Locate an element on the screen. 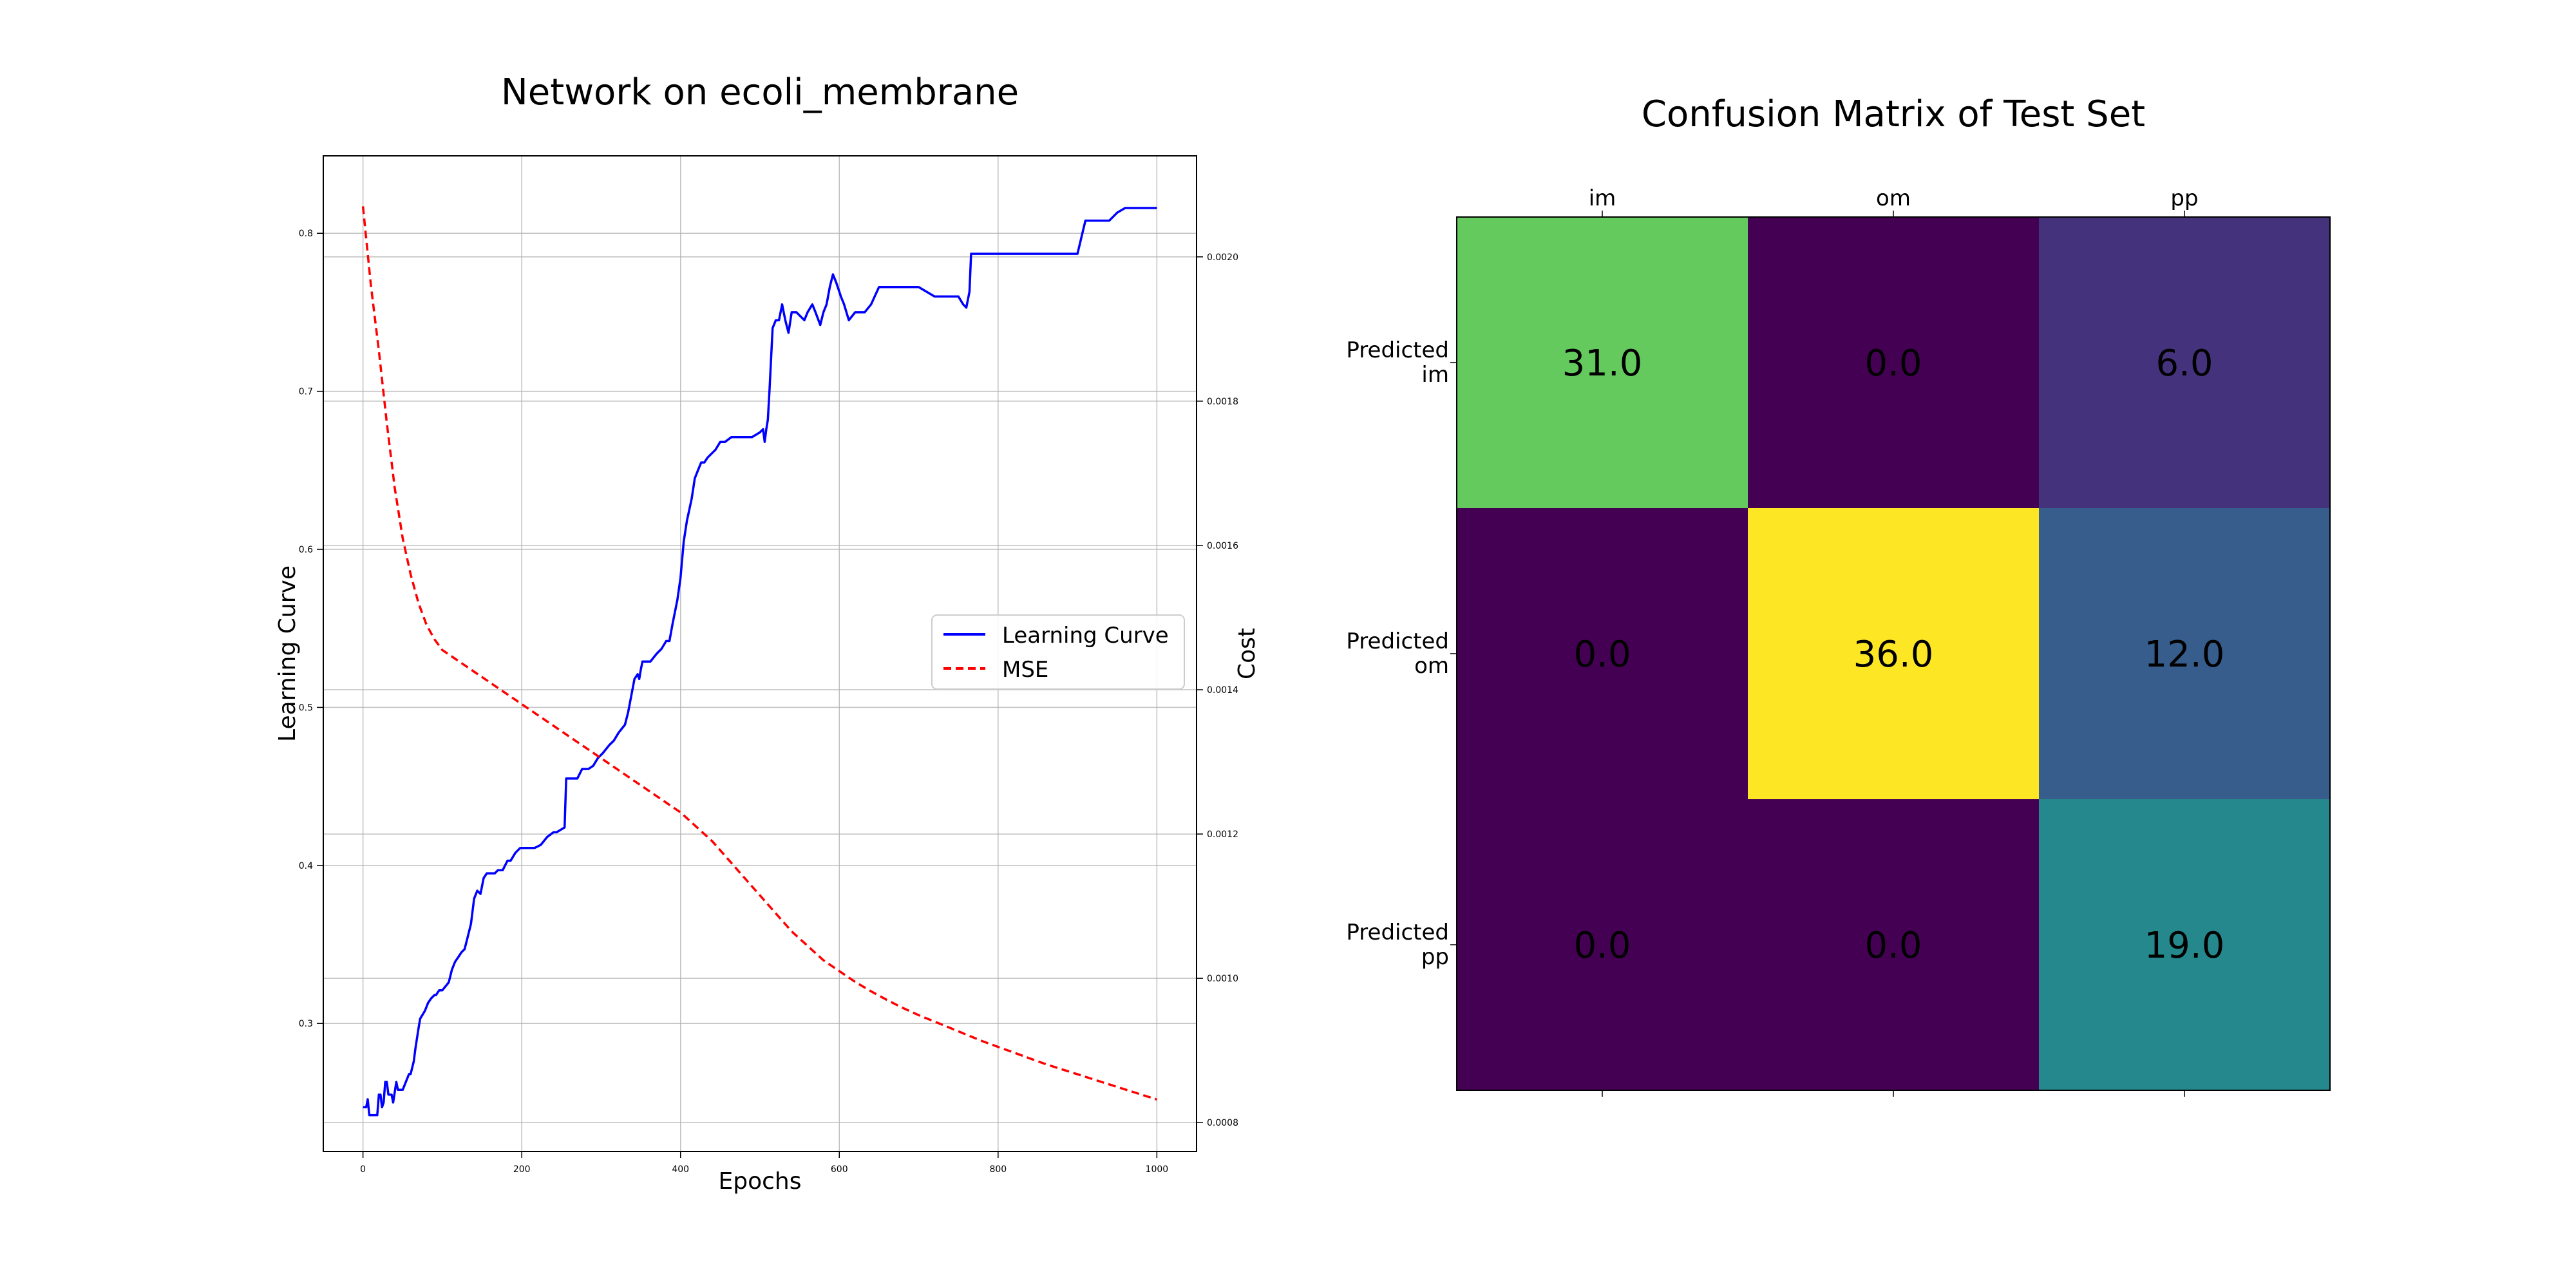 The width and height of the screenshot is (2576, 1288). y2-tick-label: 0.0016 is located at coordinates (1222, 546).